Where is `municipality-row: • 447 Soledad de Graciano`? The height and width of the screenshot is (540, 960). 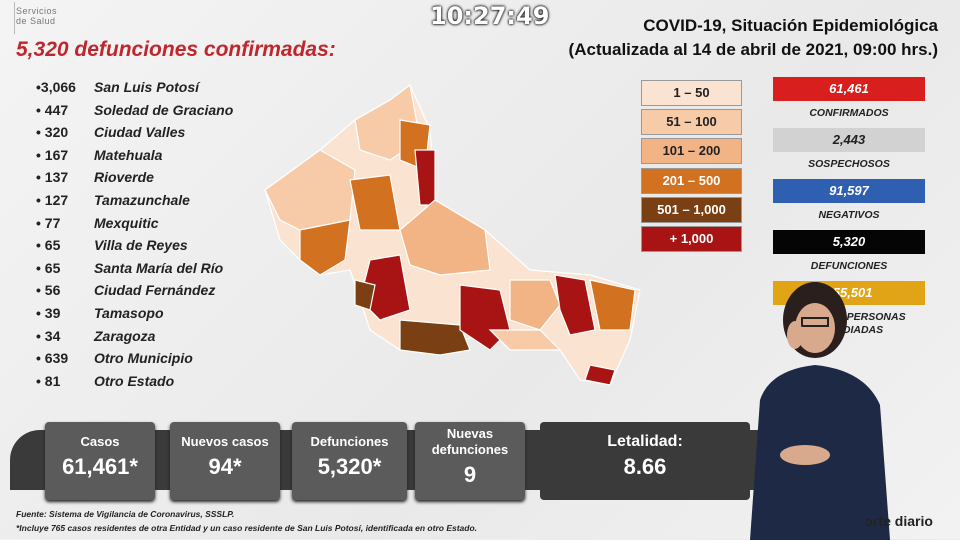
municipality-row: • 447 Soledad de Graciano is located at coordinates (134, 113).